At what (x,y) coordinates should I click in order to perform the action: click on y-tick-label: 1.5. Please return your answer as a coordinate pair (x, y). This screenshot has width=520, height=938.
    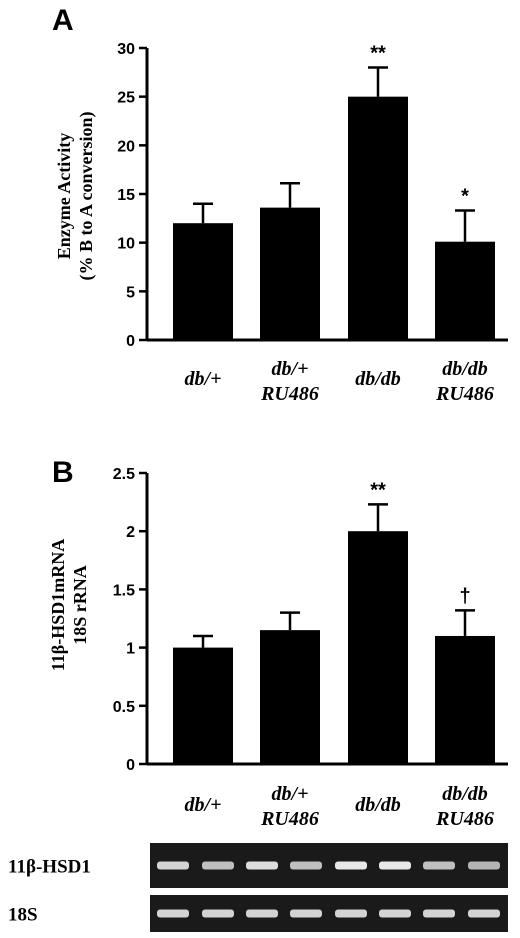
    Looking at the image, I should click on (124, 590).